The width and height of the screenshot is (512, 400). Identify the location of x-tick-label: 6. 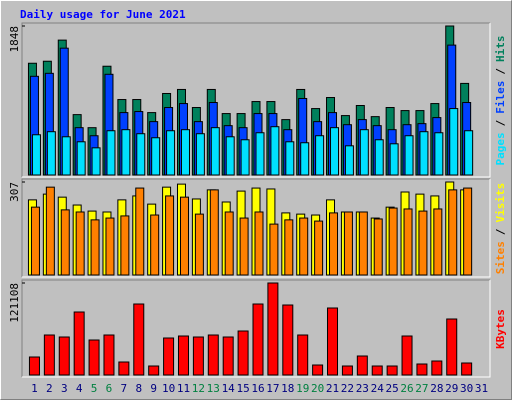
(109, 388).